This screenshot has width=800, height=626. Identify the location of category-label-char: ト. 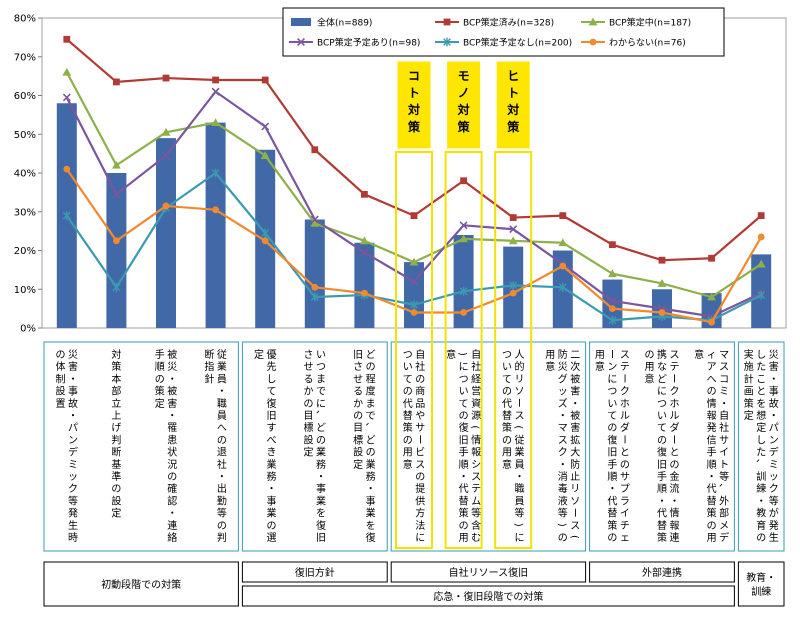
(724, 465).